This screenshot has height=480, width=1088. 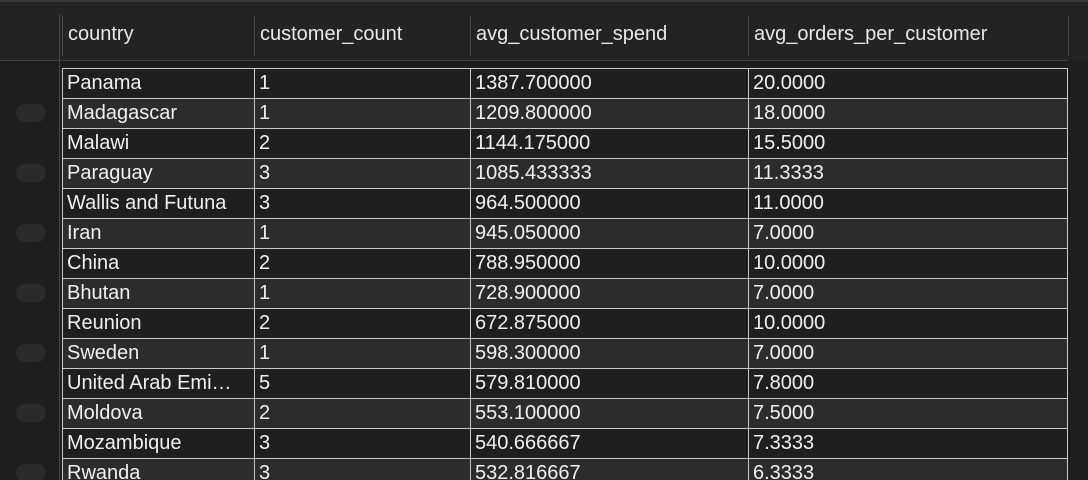 I want to click on row-cells: Malawi 2 1144.175000 15.5000, so click(x=565, y=143).